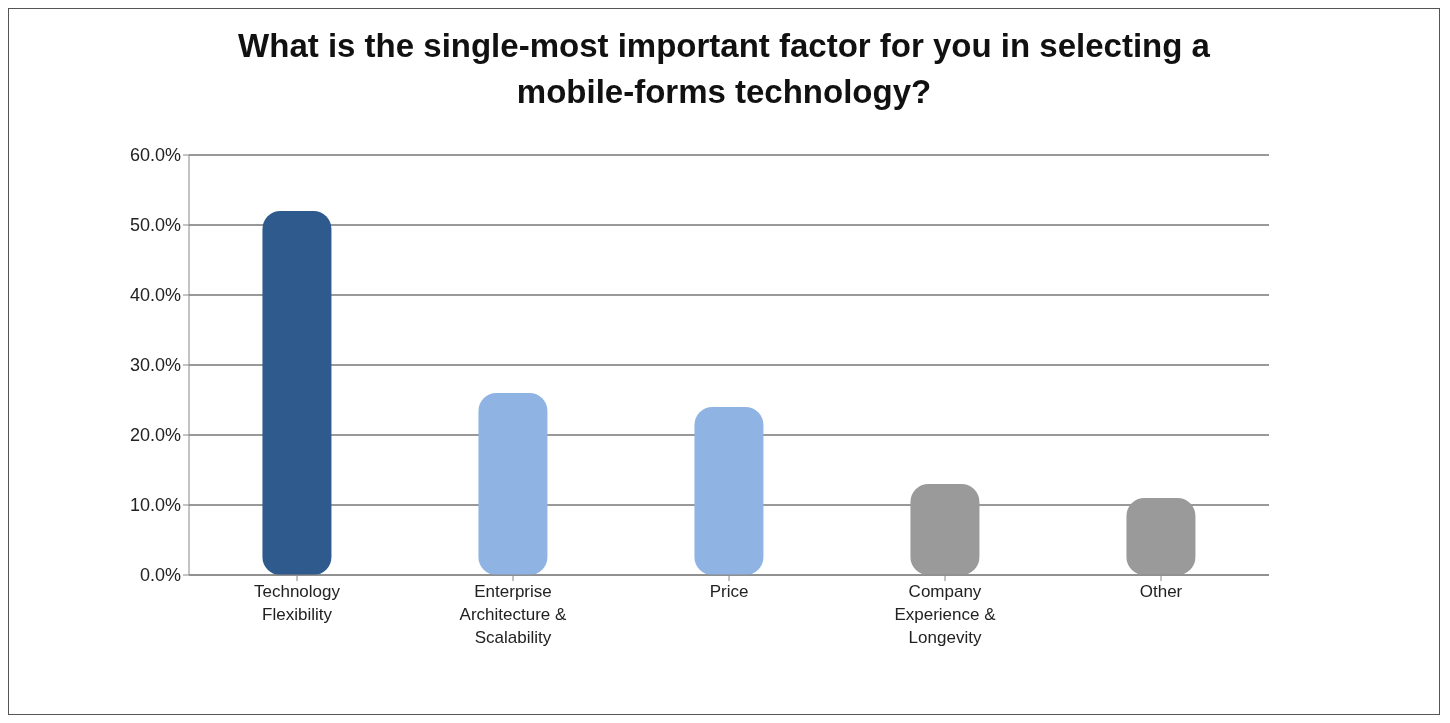 The image size is (1450, 723). I want to click on x-tick-label: Company Experience & Longevity, so click(945, 614).